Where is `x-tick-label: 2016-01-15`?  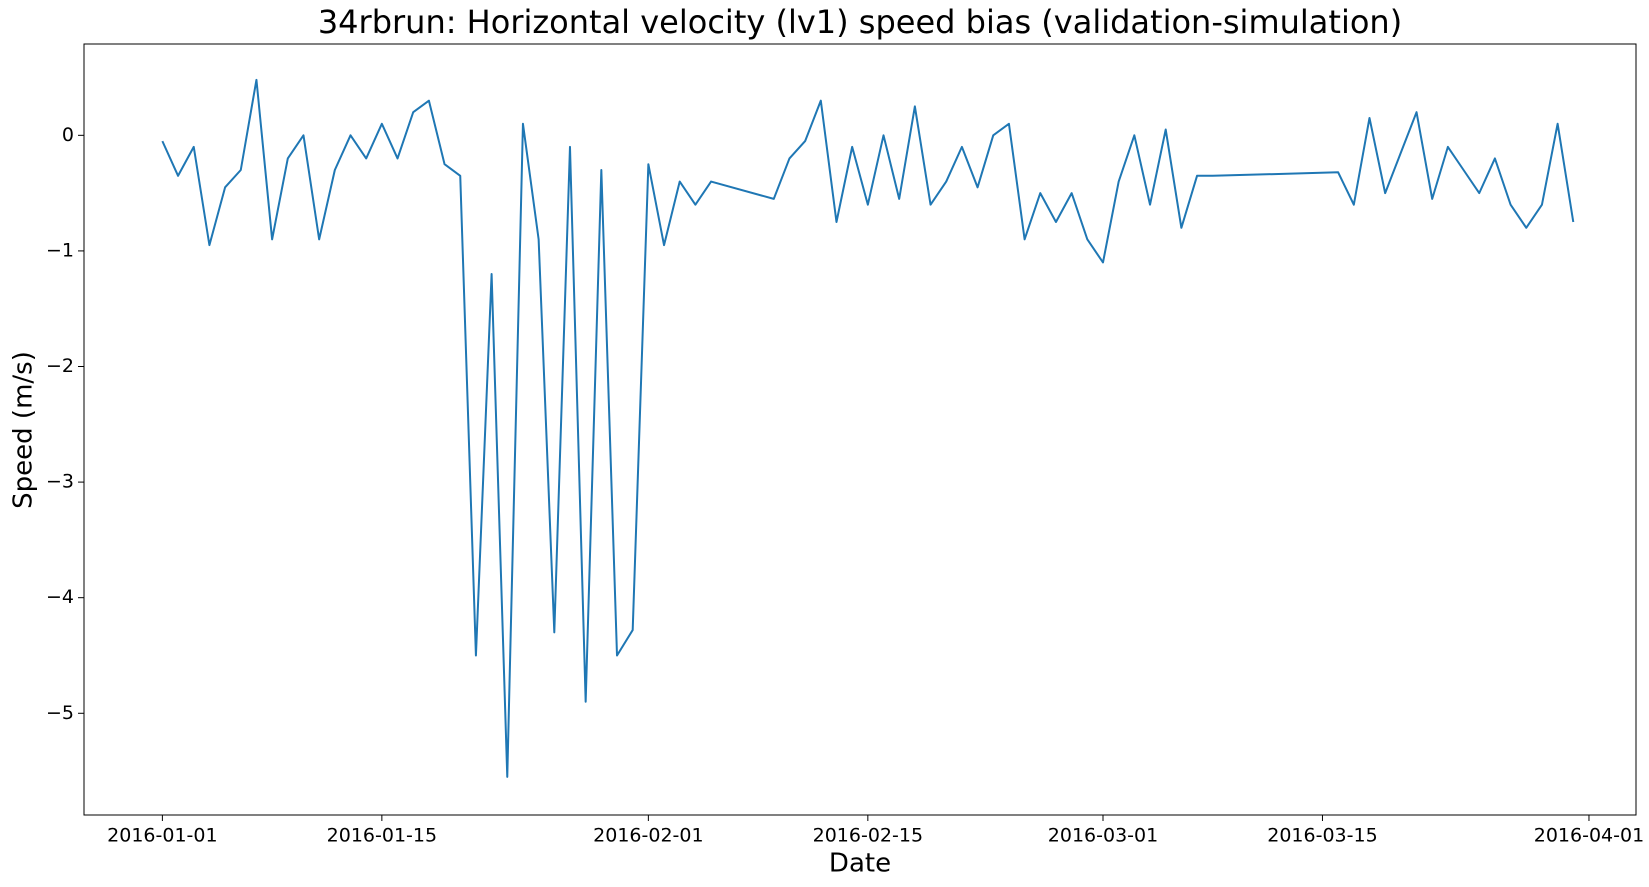
x-tick-label: 2016-01-15 is located at coordinates (382, 836).